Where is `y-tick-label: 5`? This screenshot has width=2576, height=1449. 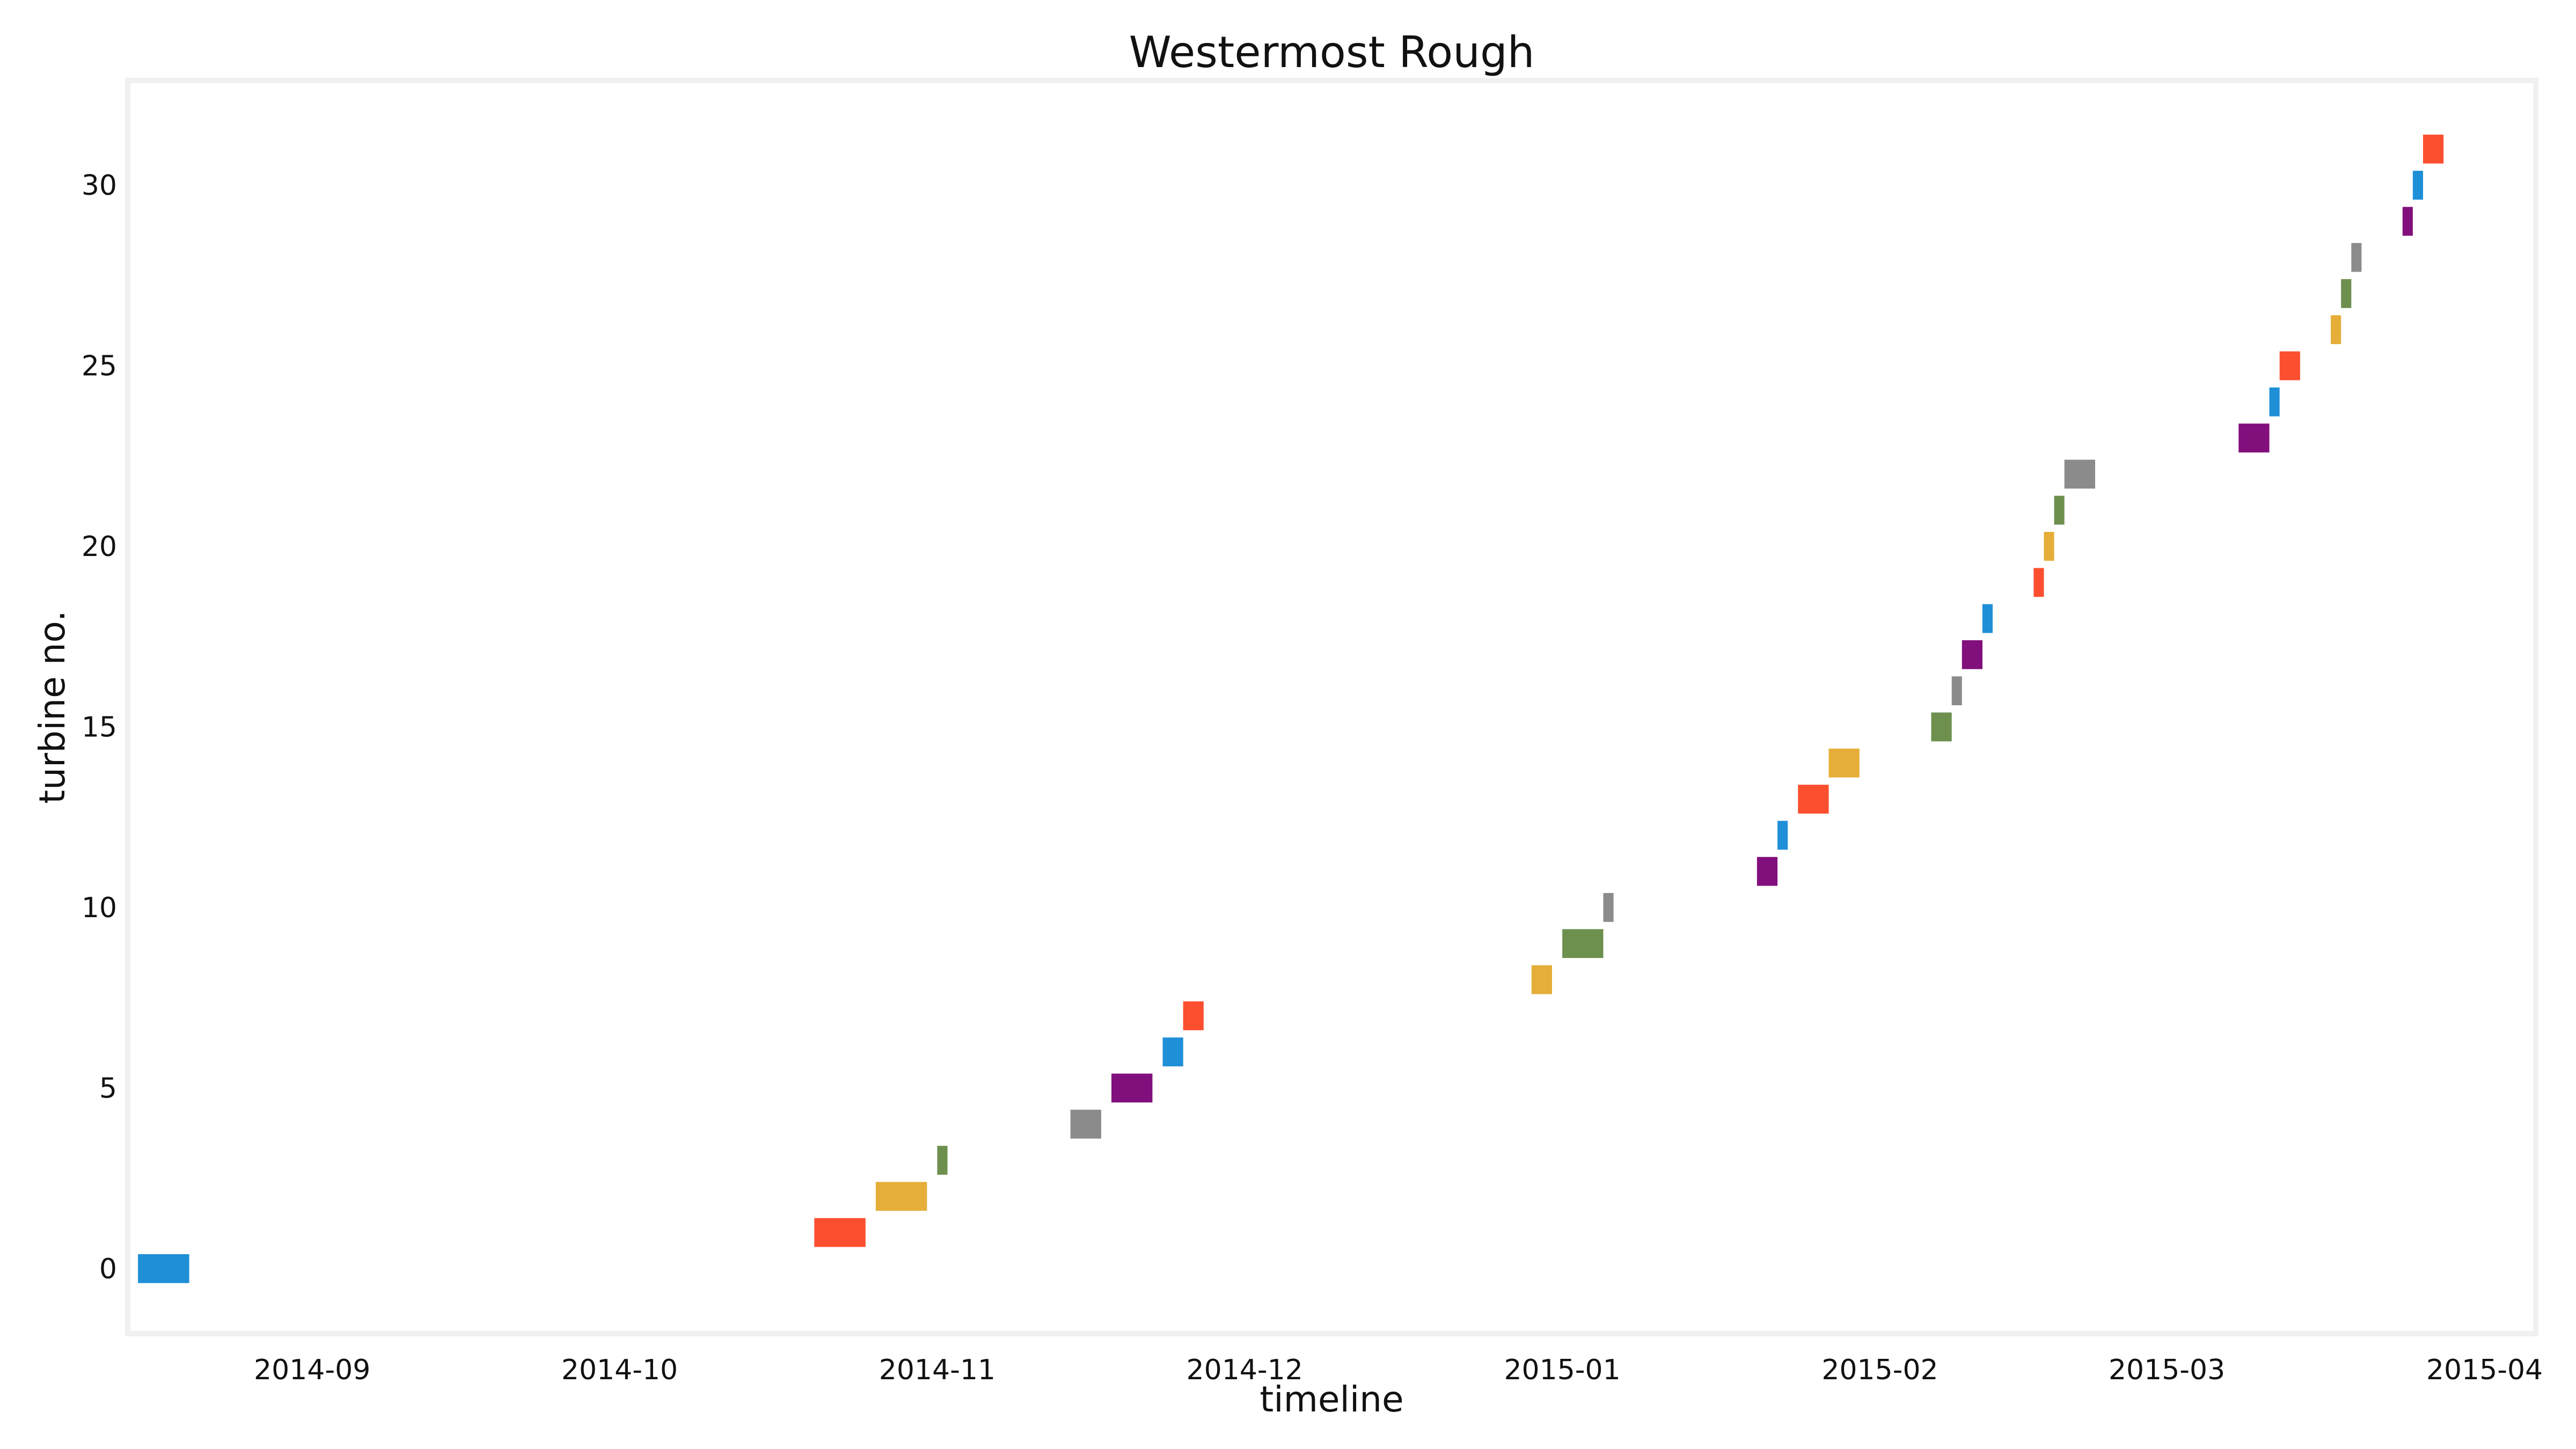 y-tick-label: 5 is located at coordinates (108, 1088).